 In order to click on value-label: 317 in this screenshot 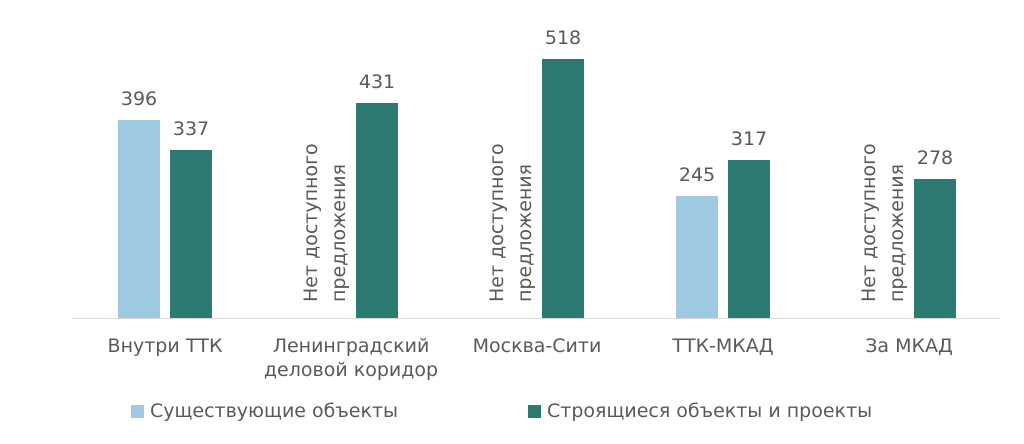, I will do `click(749, 138)`.